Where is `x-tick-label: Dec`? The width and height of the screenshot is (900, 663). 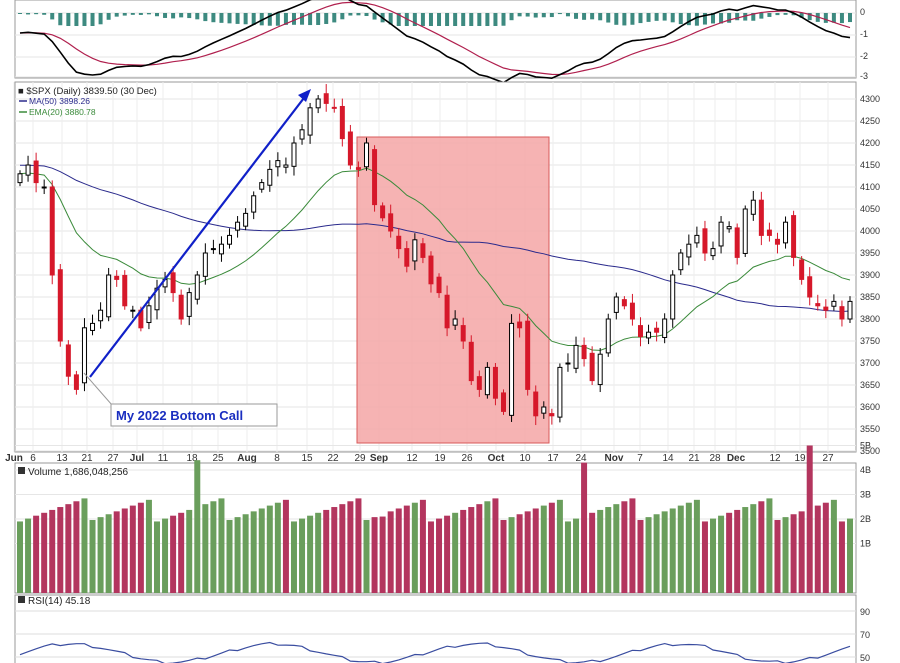 x-tick-label: Dec is located at coordinates (736, 458).